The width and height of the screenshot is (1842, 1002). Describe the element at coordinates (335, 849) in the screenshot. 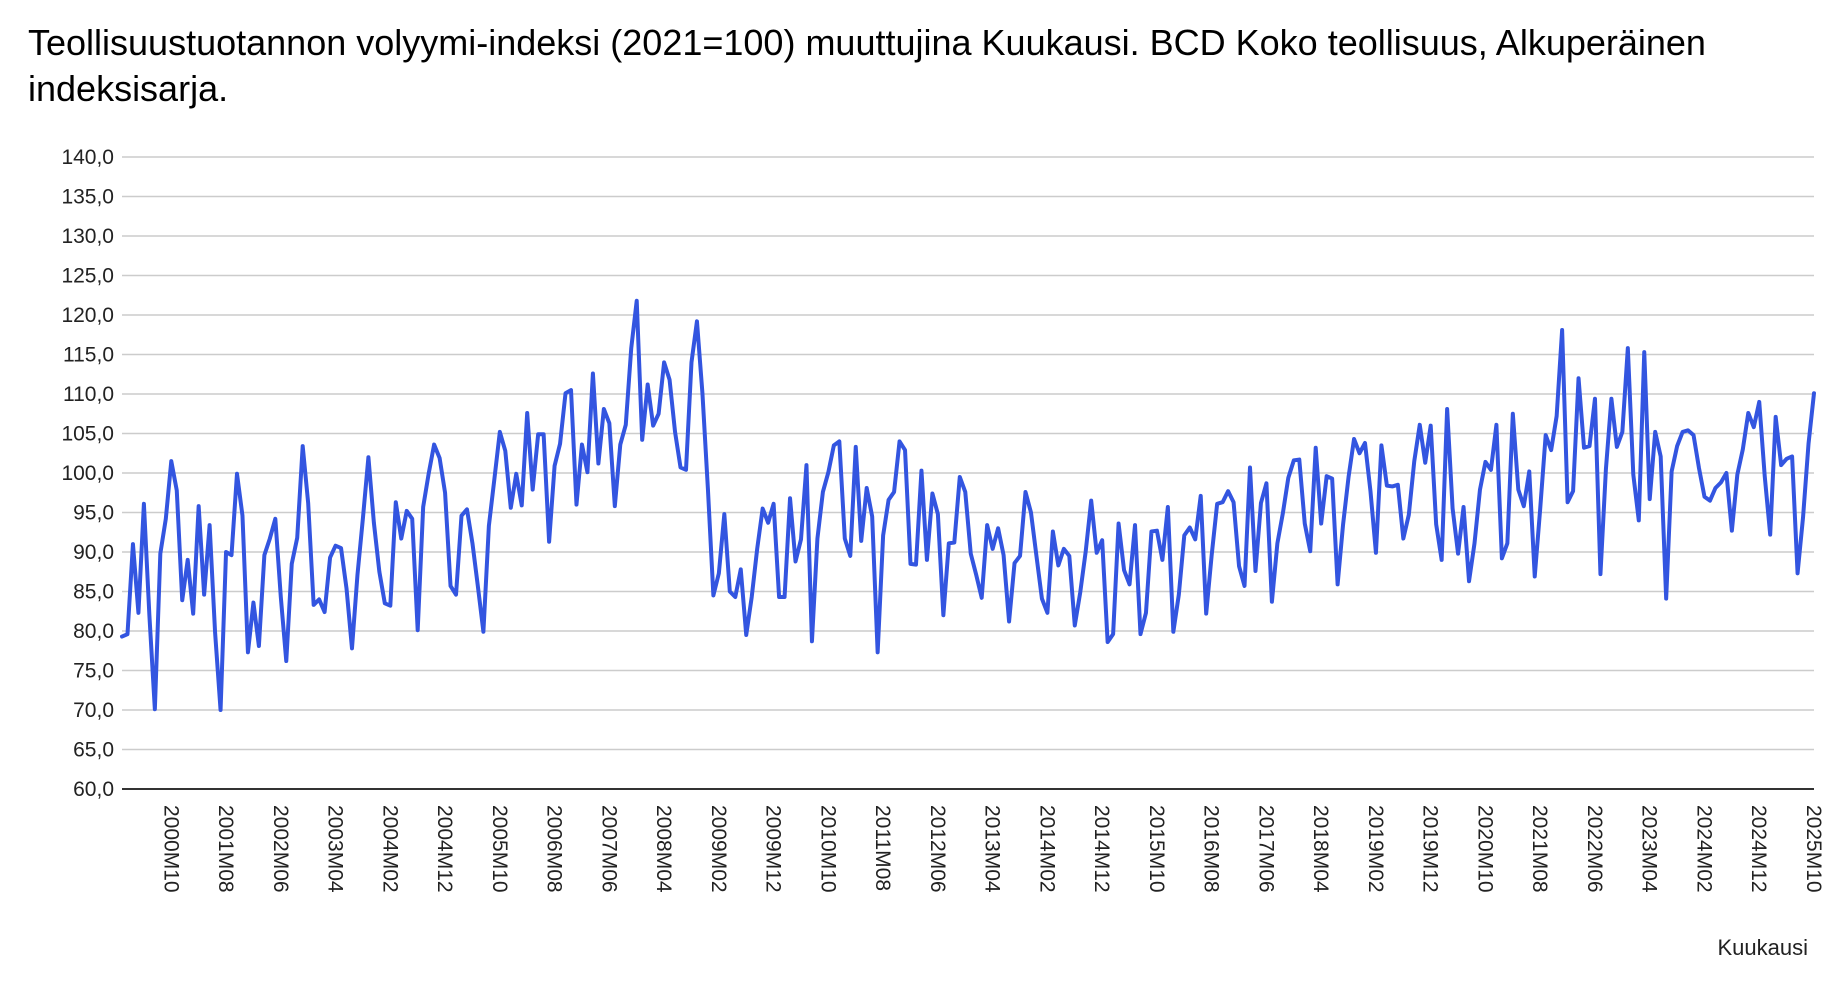

I see `x-tick-label: 2003M04` at that location.